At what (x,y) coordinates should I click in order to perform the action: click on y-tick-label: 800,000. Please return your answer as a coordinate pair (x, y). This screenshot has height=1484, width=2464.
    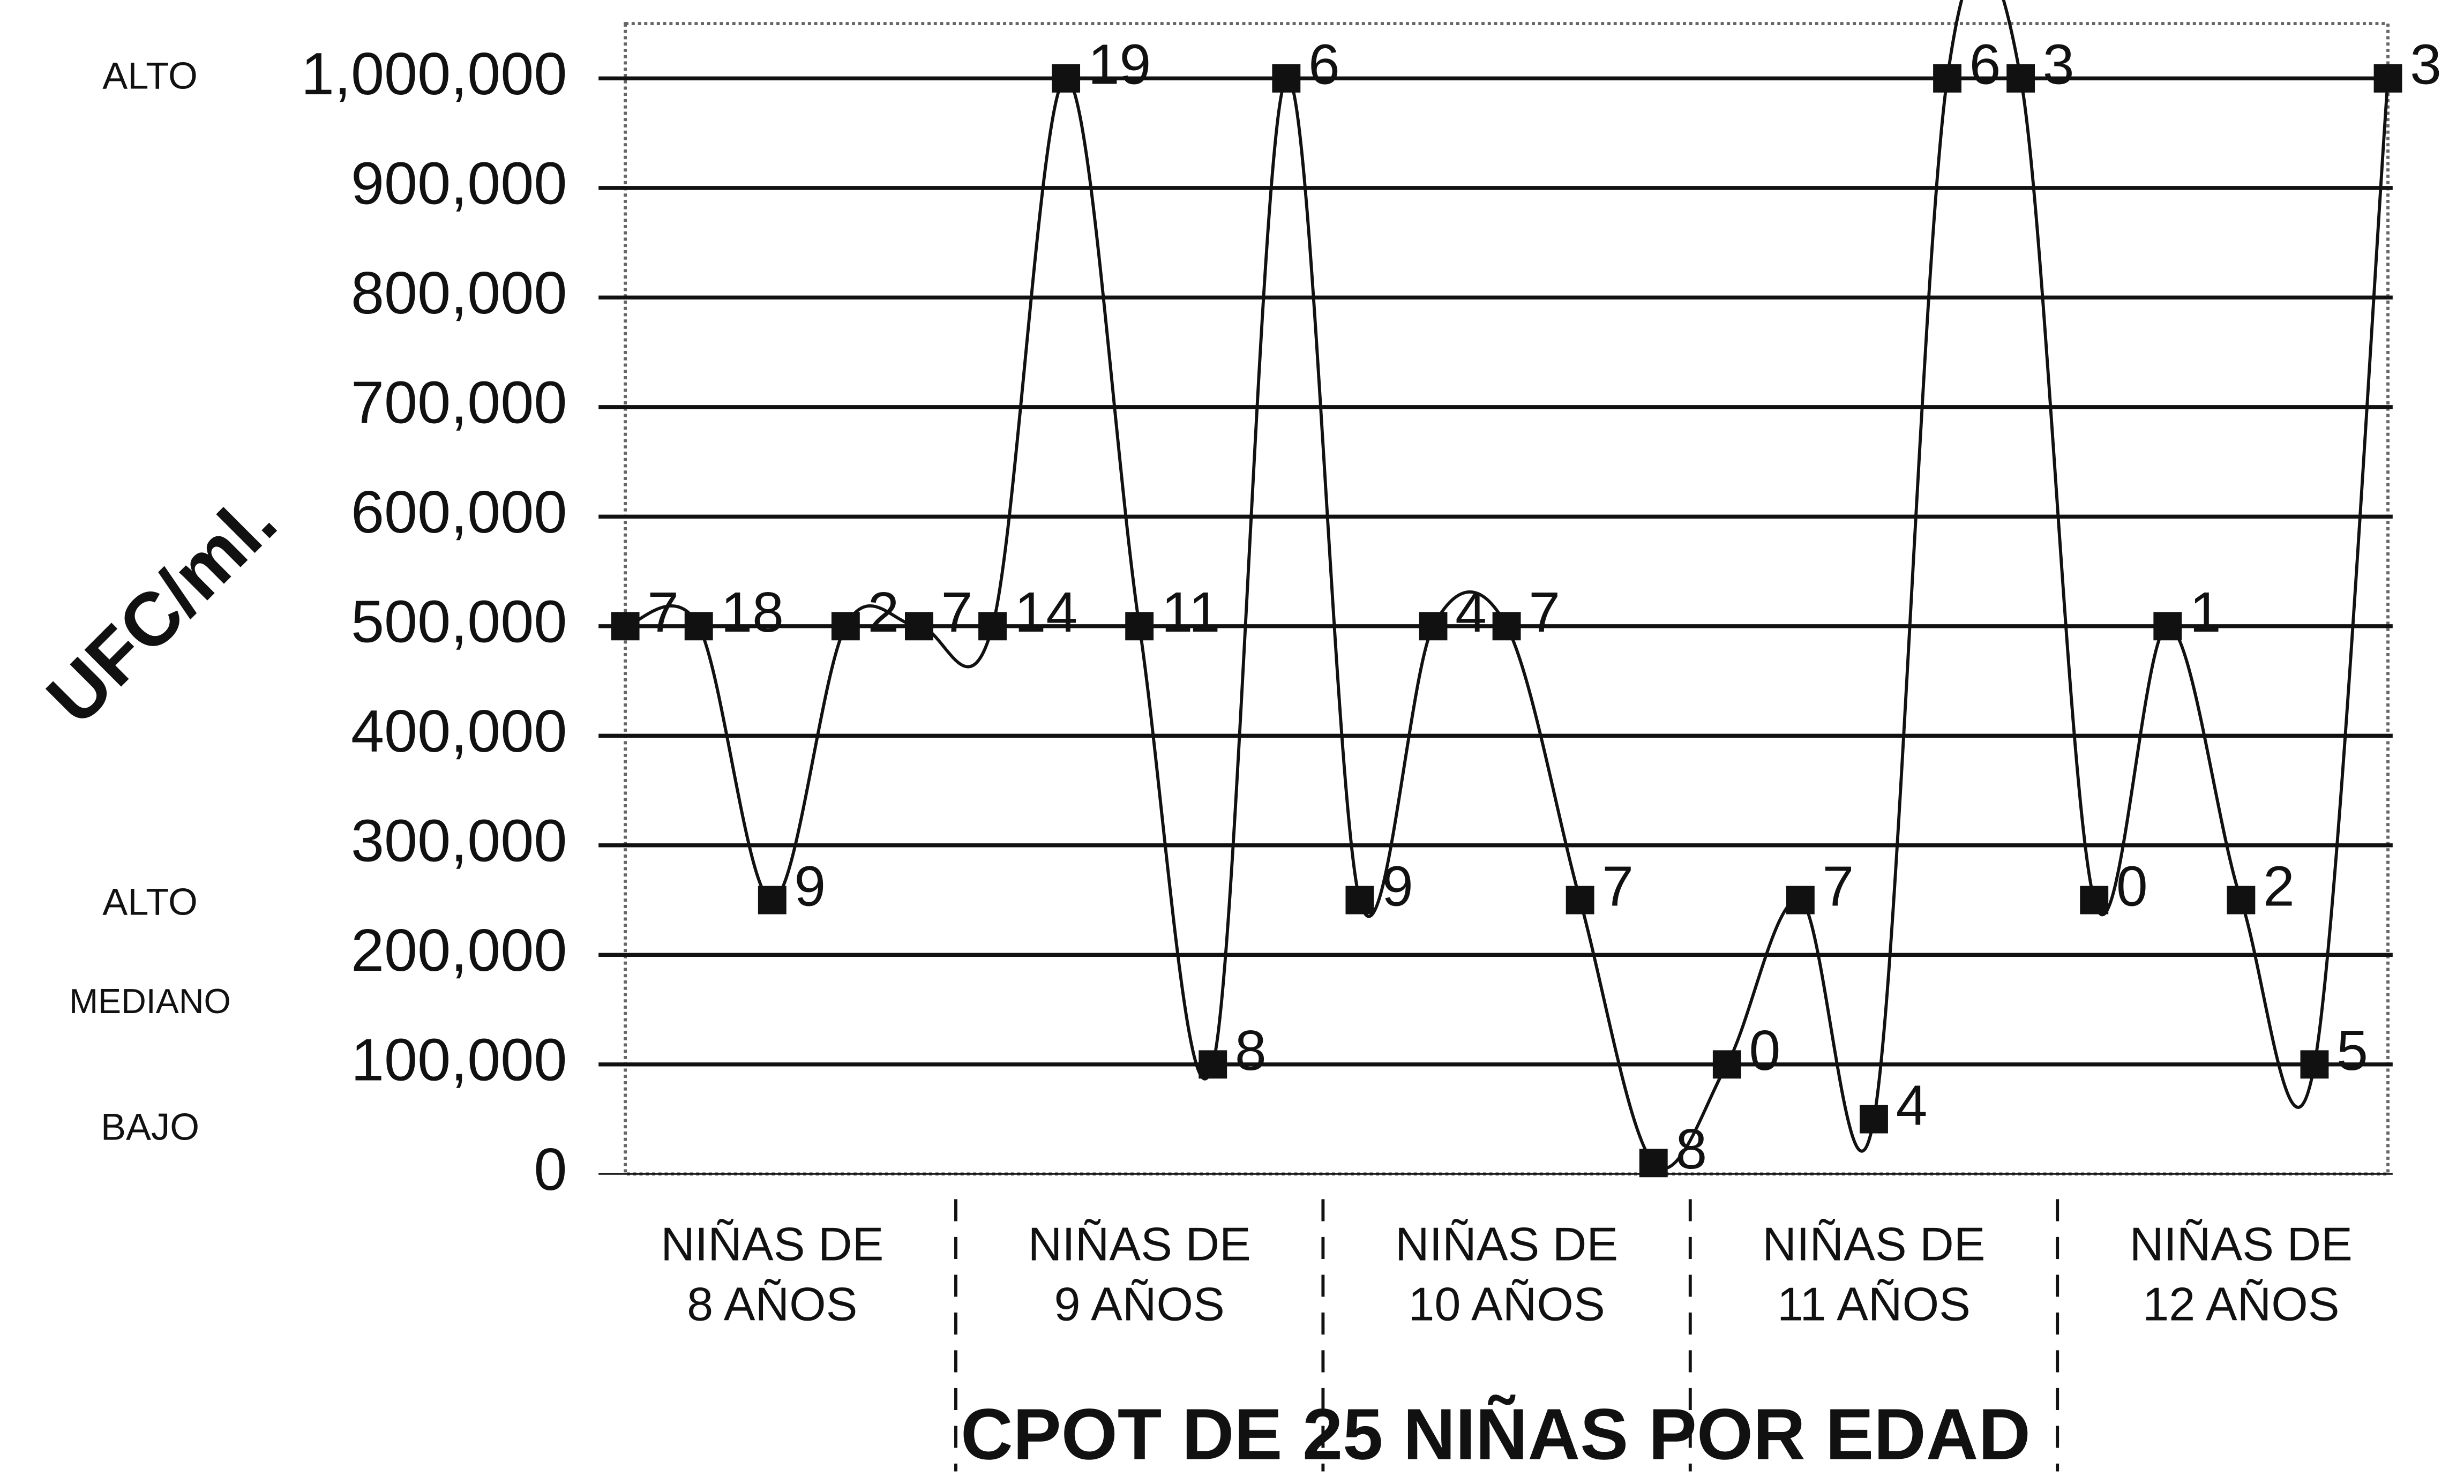
    Looking at the image, I should click on (459, 292).